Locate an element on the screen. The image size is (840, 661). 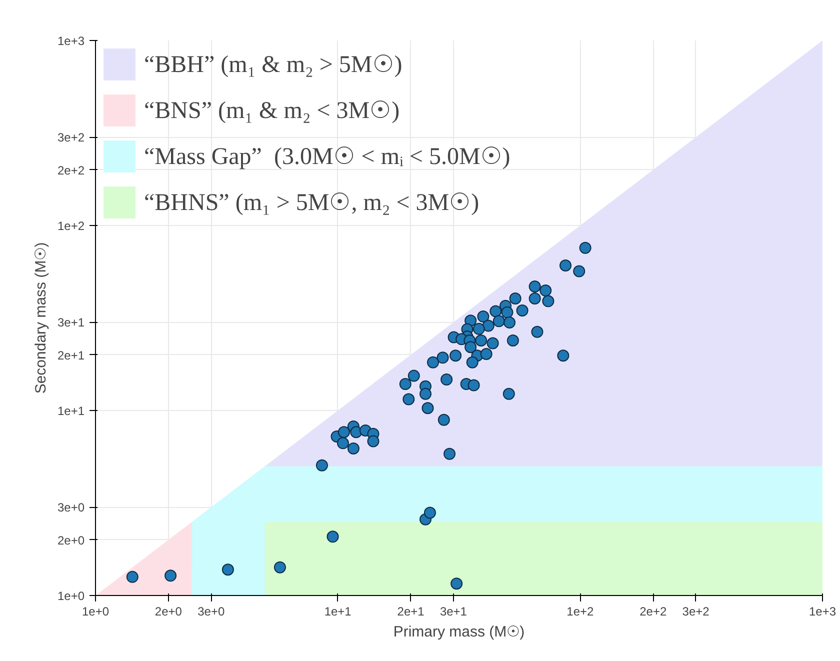
x-tick-label: 1e+0 is located at coordinates (96, 611).